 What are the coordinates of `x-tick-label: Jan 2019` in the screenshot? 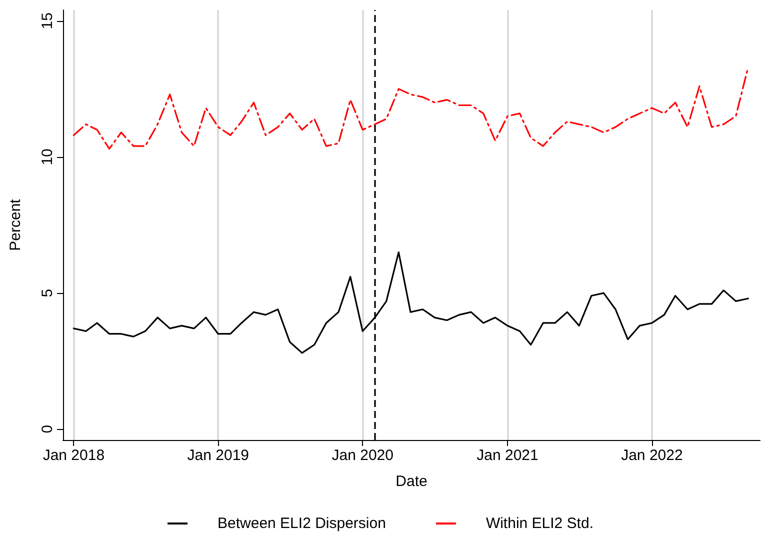 It's located at (218, 455).